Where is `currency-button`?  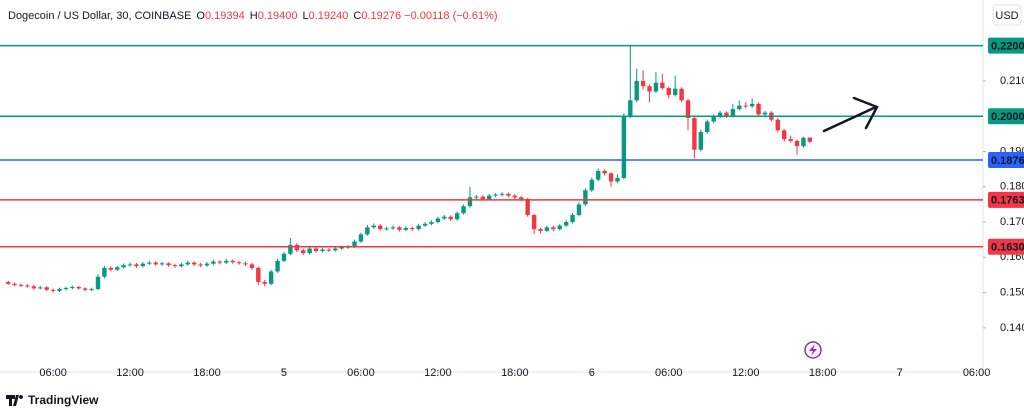 currency-button is located at coordinates (1007, 15).